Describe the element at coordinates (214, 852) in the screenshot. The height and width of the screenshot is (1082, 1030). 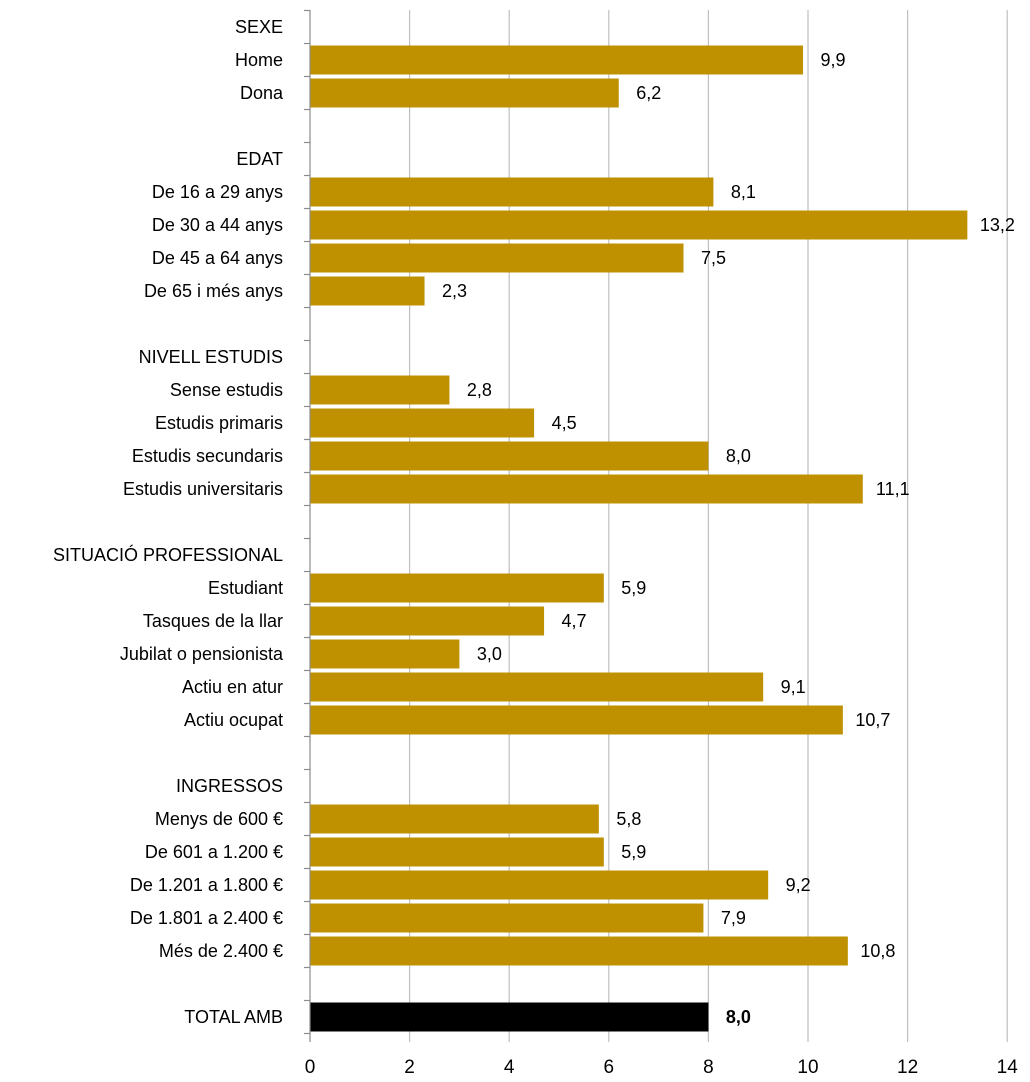
I see `category-label: De 601 a 1.200 €` at that location.